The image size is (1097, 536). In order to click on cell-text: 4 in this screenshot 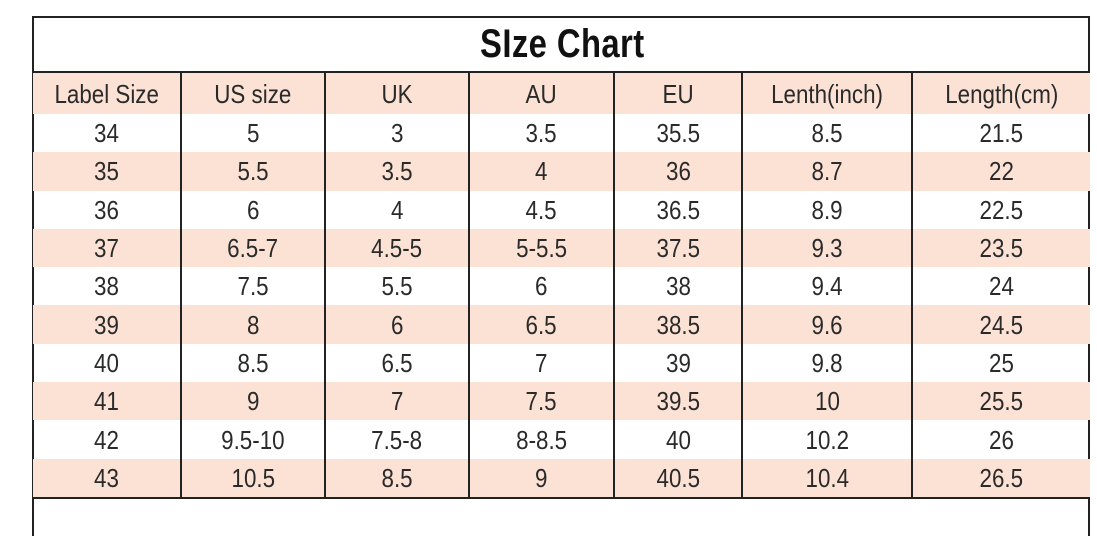, I will do `click(397, 209)`.